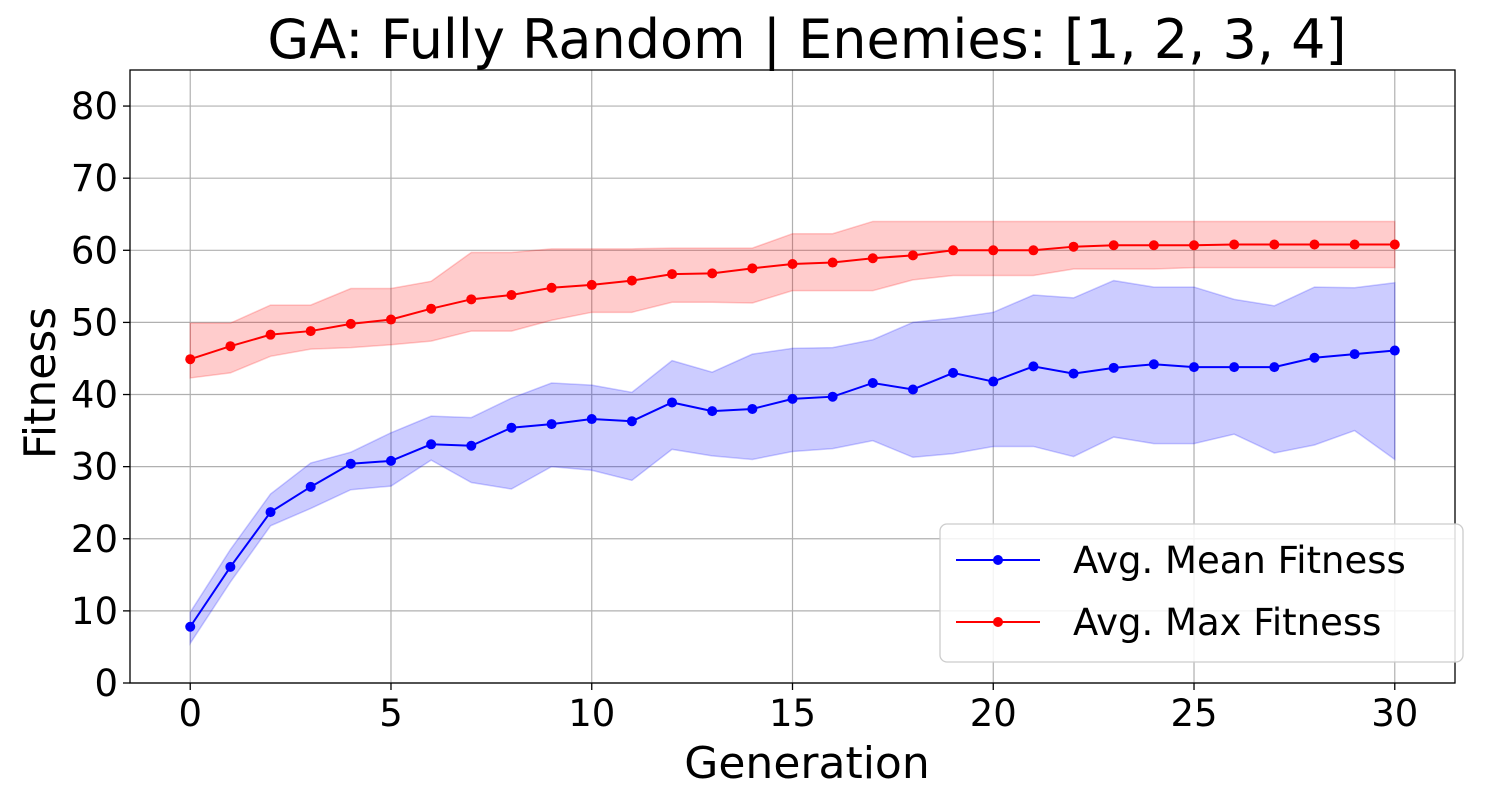 Image resolution: width=1500 pixels, height=800 pixels. I want to click on chart-title: GA: Fully Random | Enemies: [1, 2, 3, 4], so click(806, 39).